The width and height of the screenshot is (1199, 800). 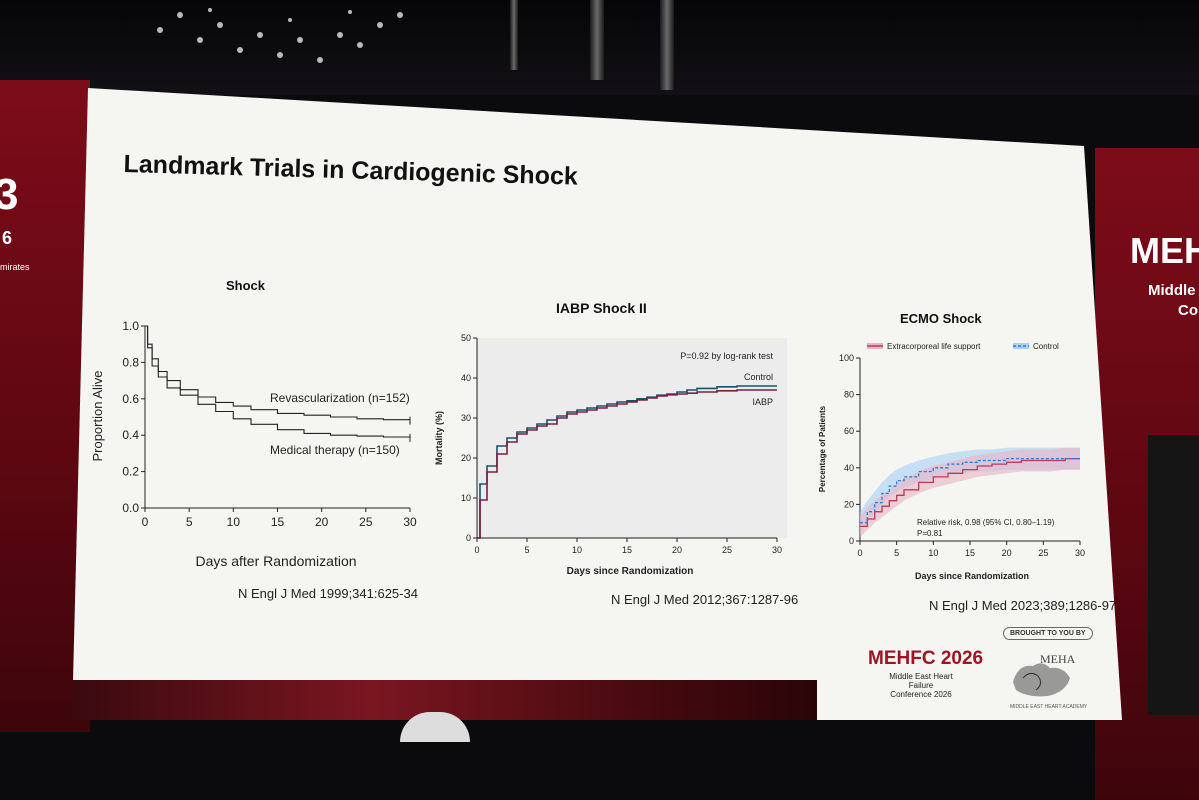 What do you see at coordinates (930, 533) in the screenshot?
I see `annotation-pvalue: P=0.81` at bounding box center [930, 533].